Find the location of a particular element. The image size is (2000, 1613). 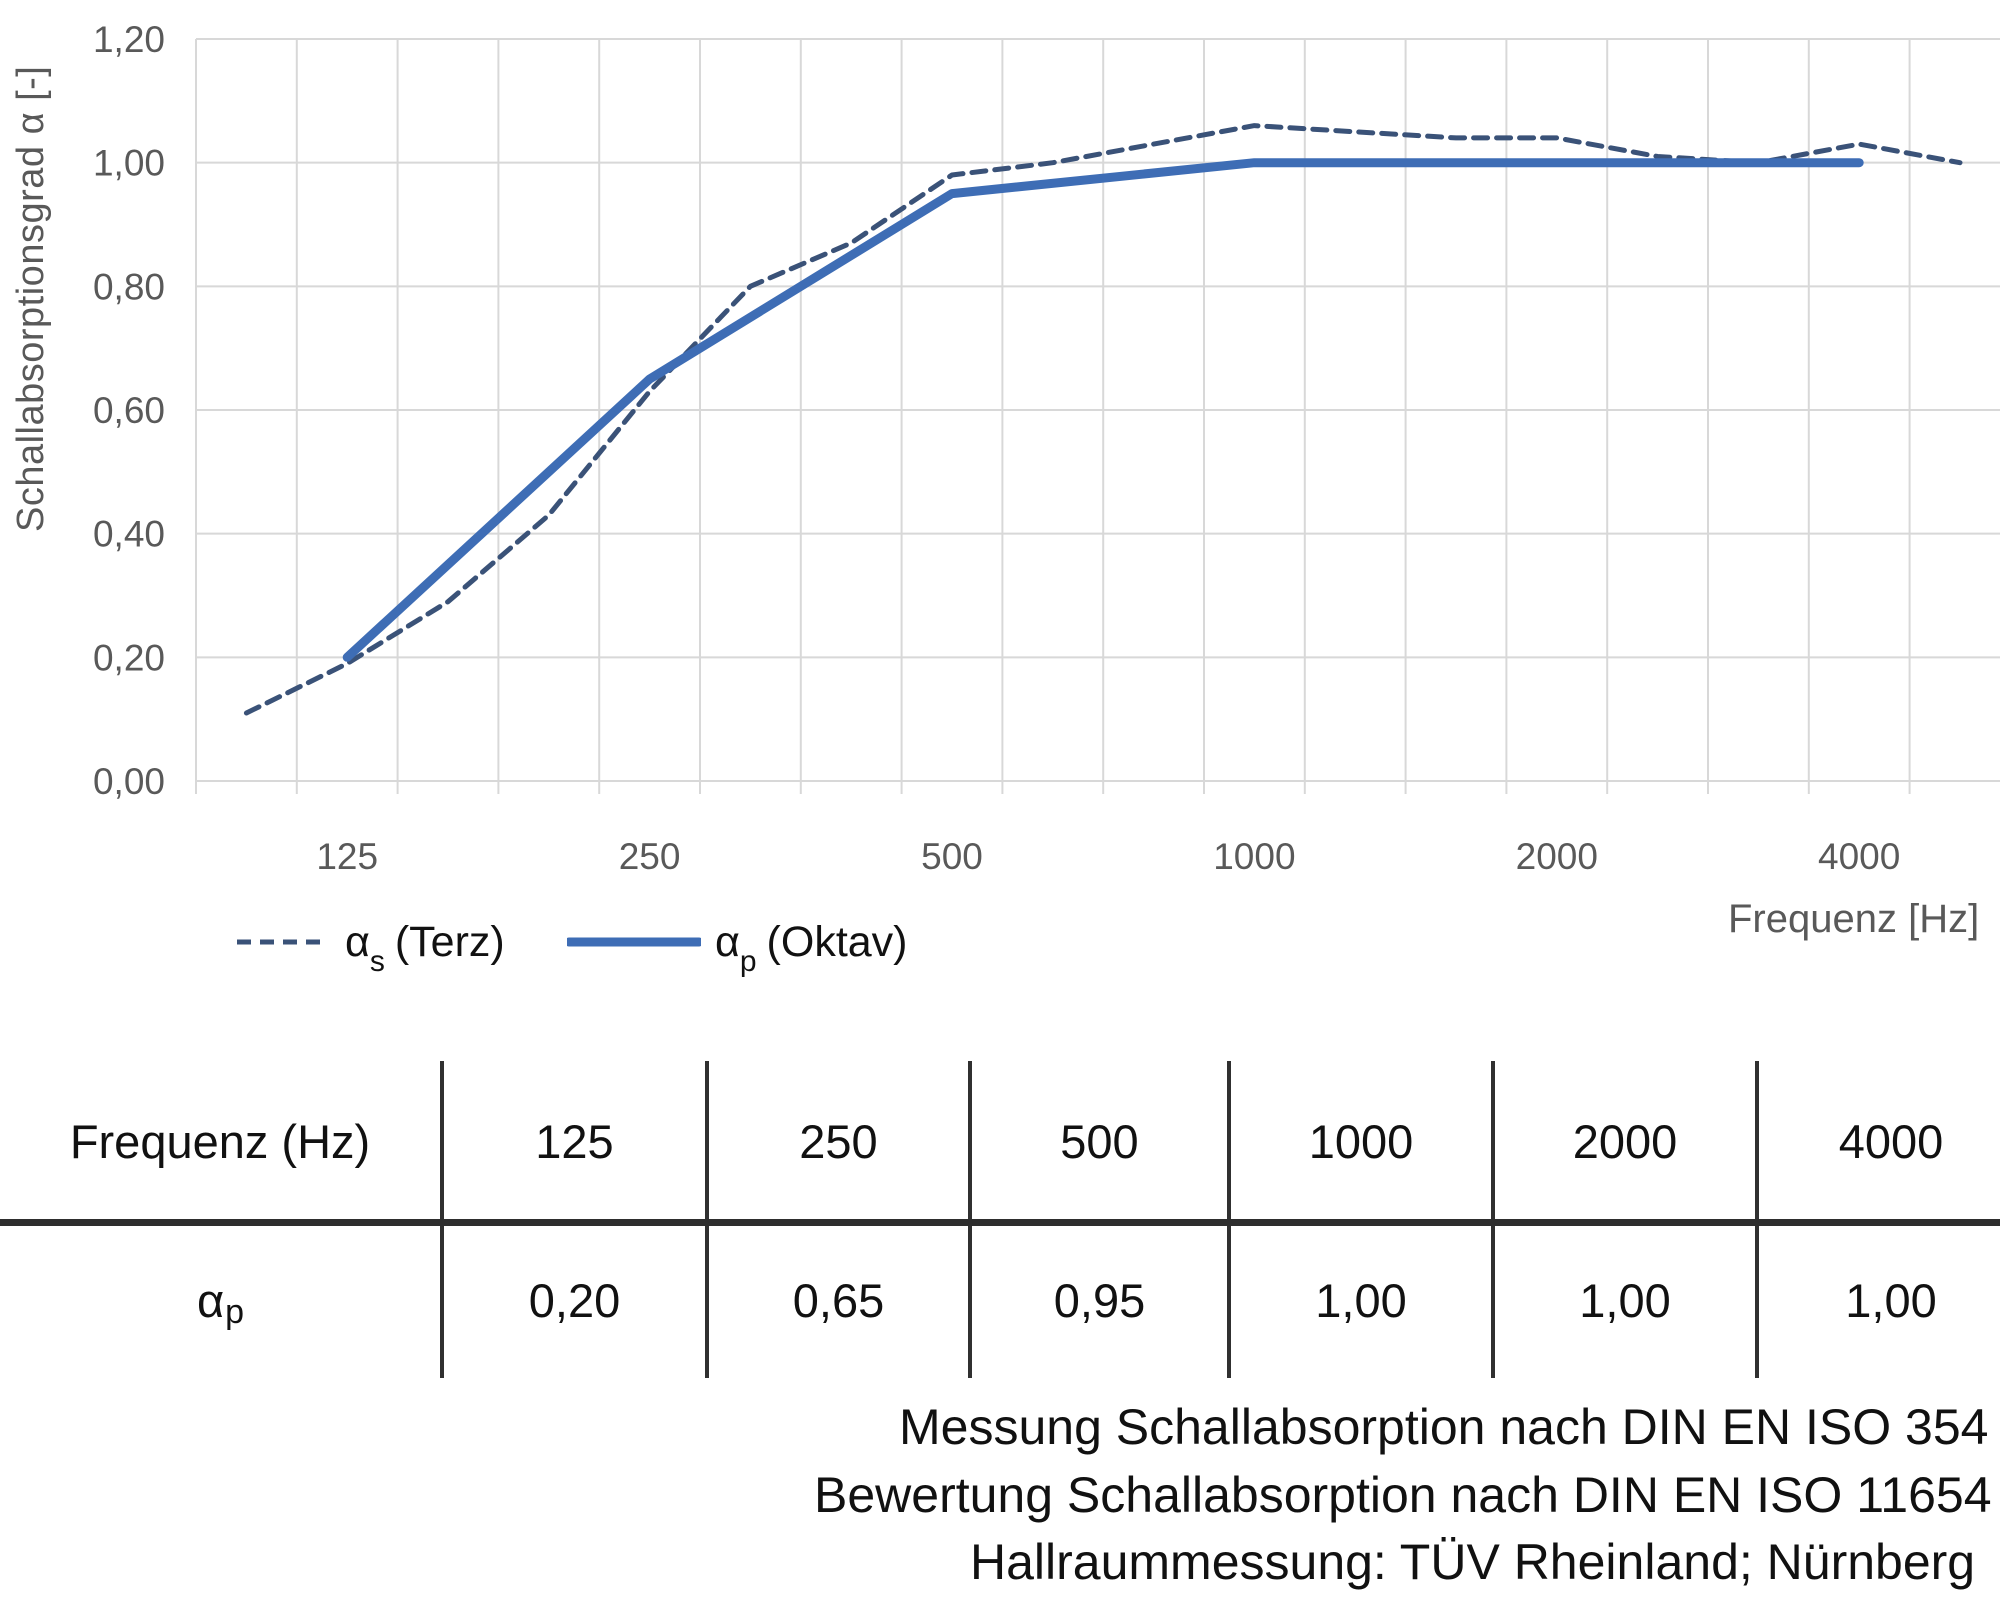

table-header-cell: 2000 is located at coordinates (1625, 1141).